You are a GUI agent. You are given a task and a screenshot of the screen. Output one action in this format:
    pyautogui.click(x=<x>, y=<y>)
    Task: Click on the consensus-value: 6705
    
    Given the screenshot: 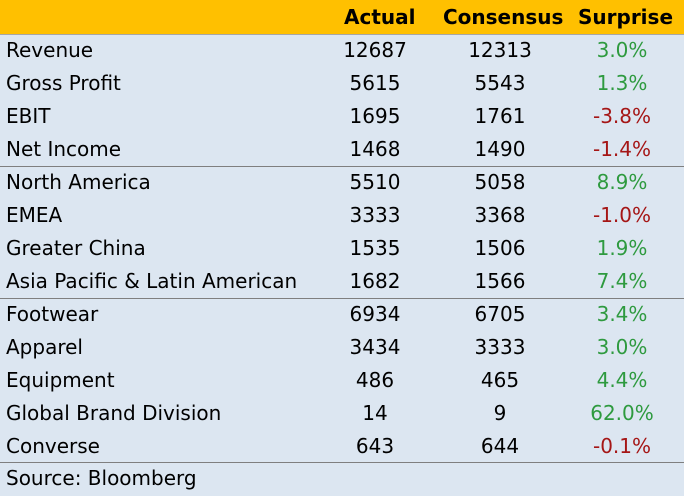 What is the action you would take?
    pyautogui.click(x=500, y=314)
    